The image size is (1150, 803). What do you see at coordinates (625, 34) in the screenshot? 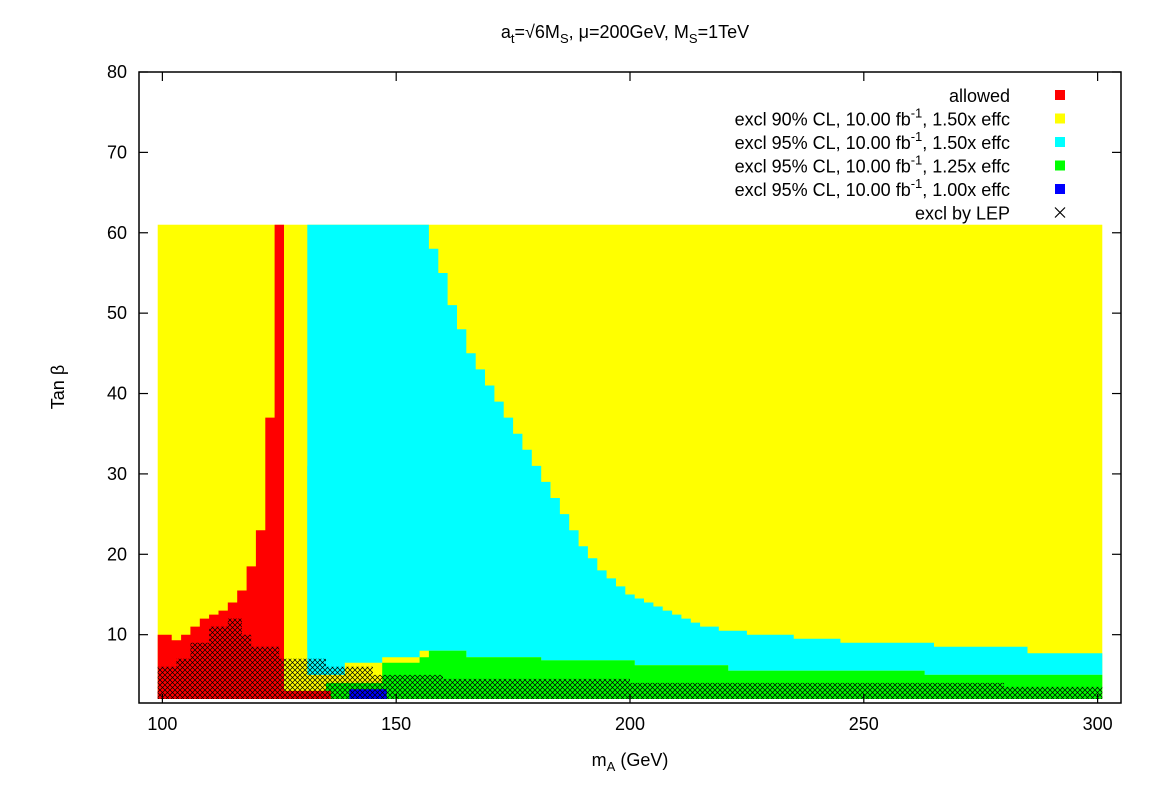
I see `chart-title: at=√6MS, μ=200GeV, MS=1TeV` at bounding box center [625, 34].